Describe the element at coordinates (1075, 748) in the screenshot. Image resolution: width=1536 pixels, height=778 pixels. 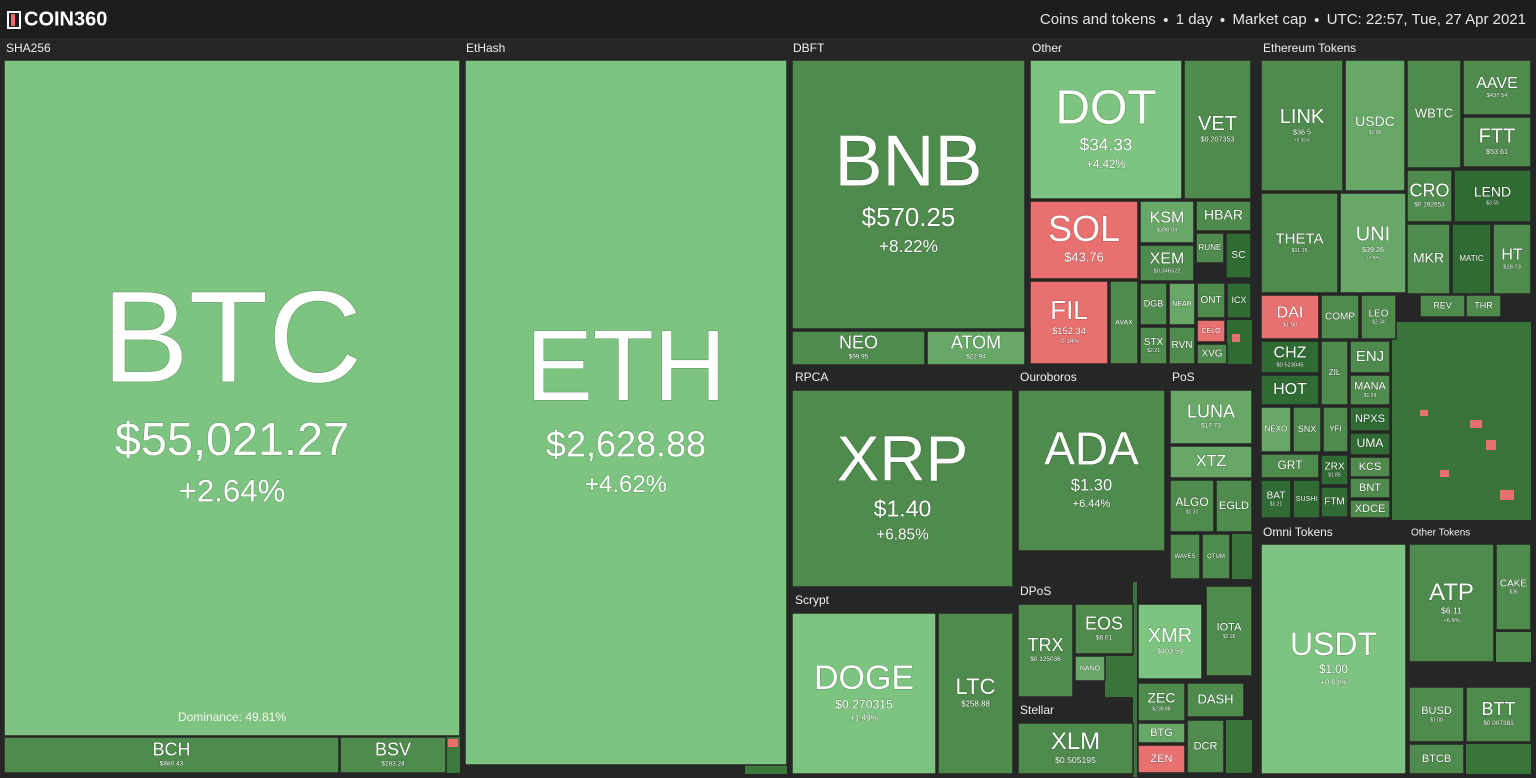
I see `coin-tile: XLM$0.505195` at that location.